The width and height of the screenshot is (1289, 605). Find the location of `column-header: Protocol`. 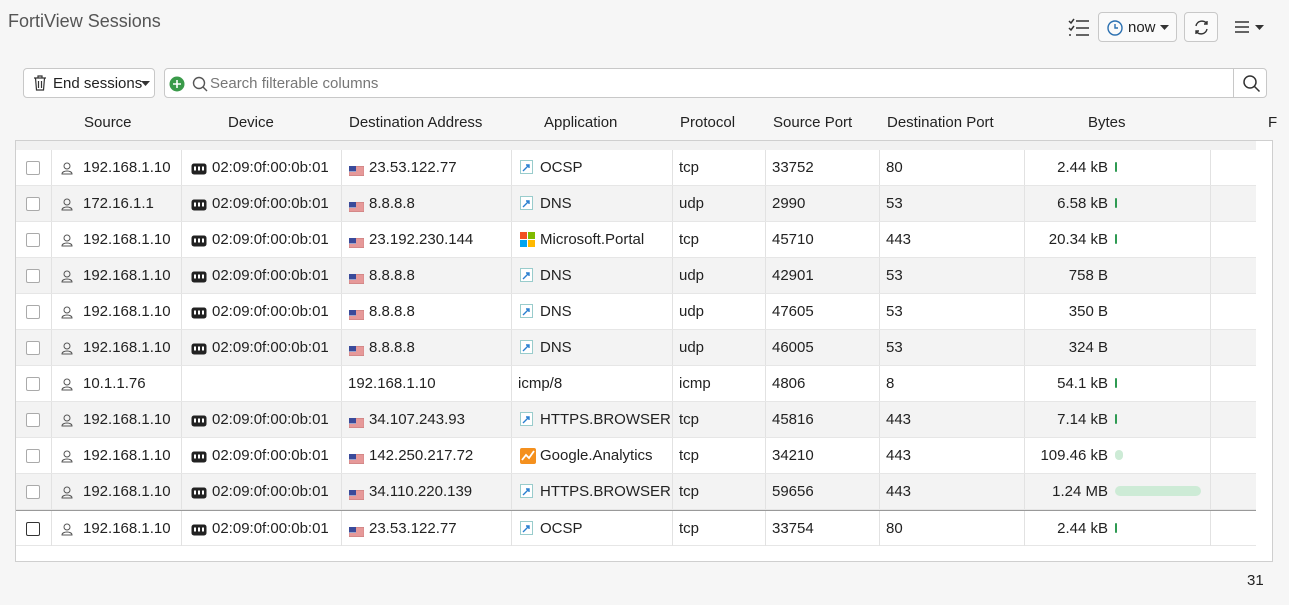

column-header: Protocol is located at coordinates (708, 122).